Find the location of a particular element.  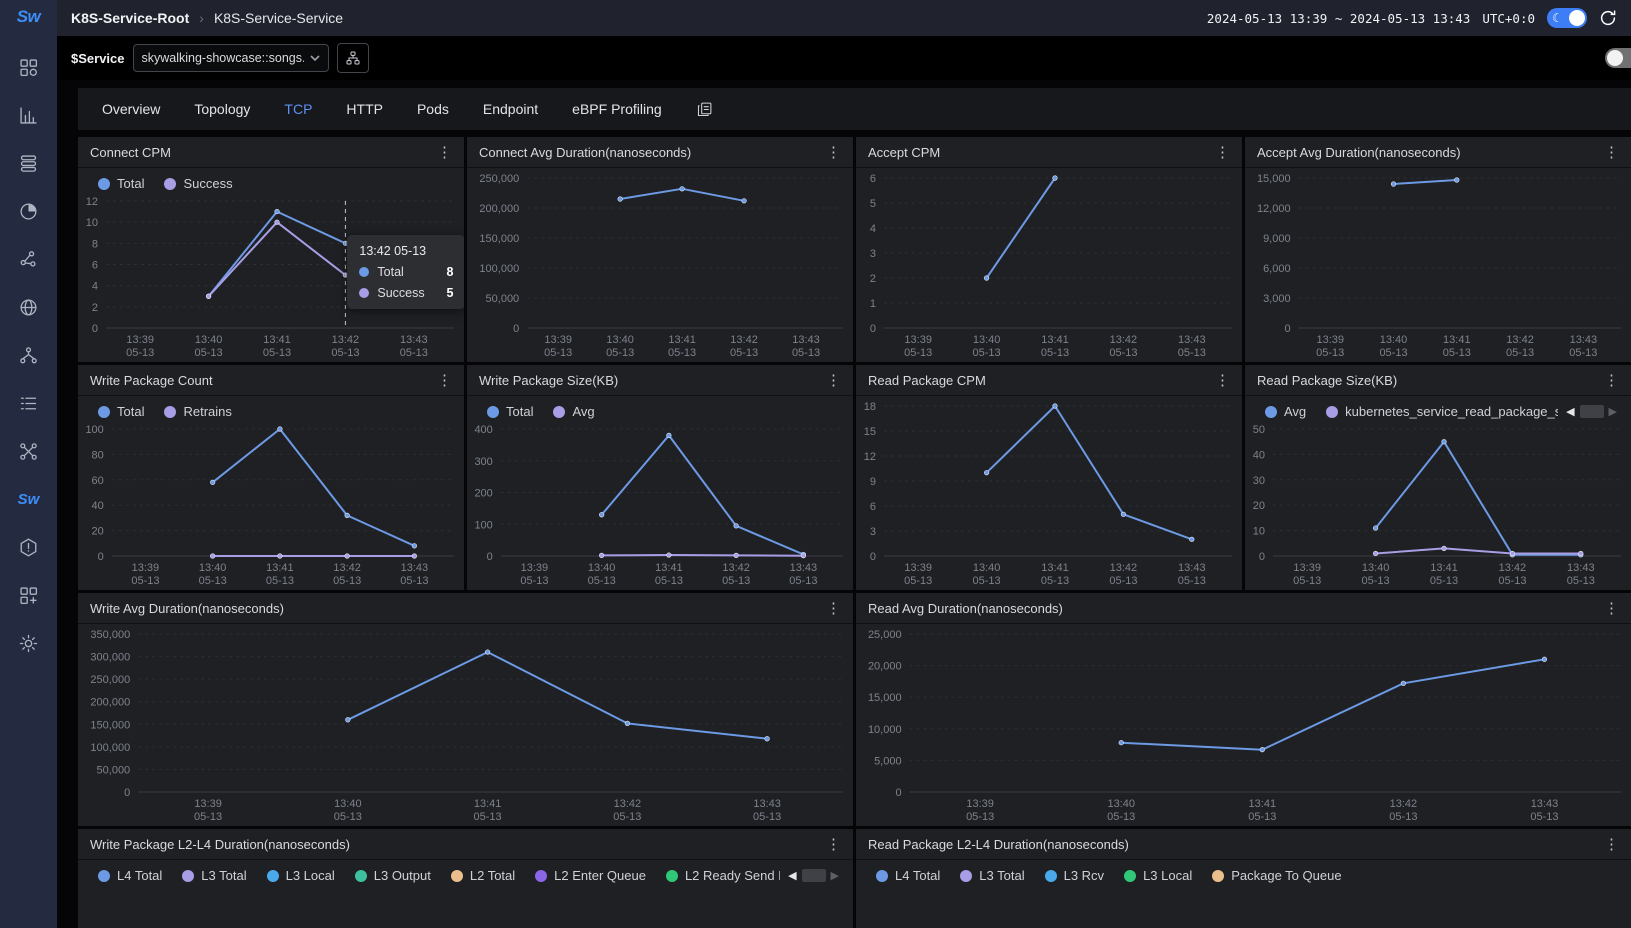

legend-item: L2 Enter Queue is located at coordinates (590, 875).